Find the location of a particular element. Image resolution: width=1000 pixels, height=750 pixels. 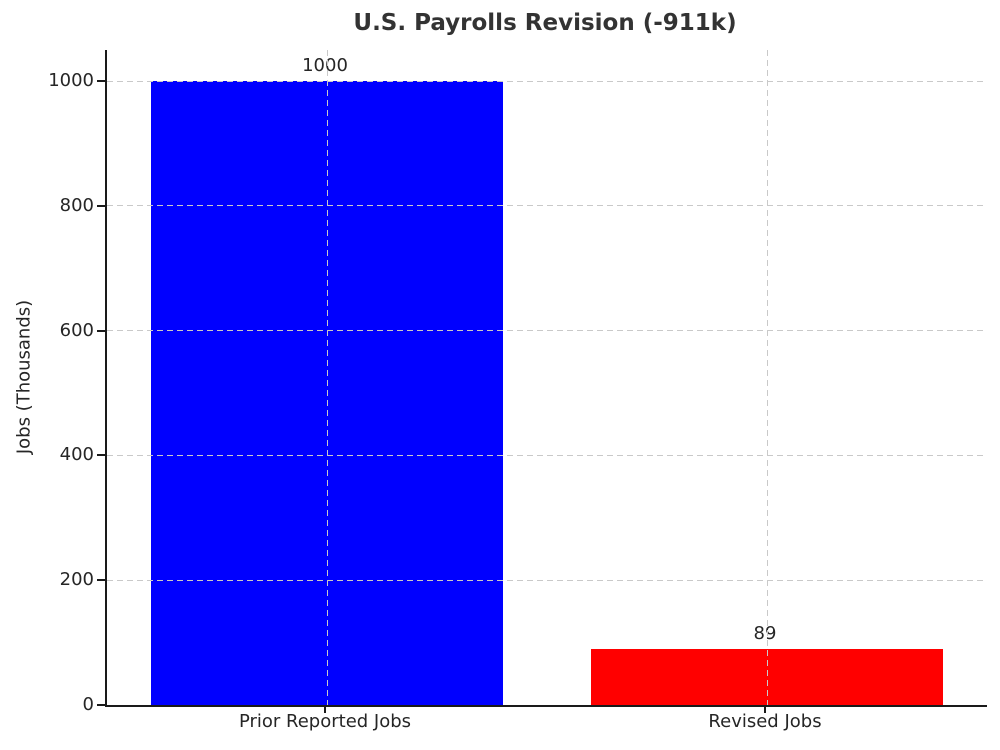

bar-value-label: 89 is located at coordinates (765, 634).